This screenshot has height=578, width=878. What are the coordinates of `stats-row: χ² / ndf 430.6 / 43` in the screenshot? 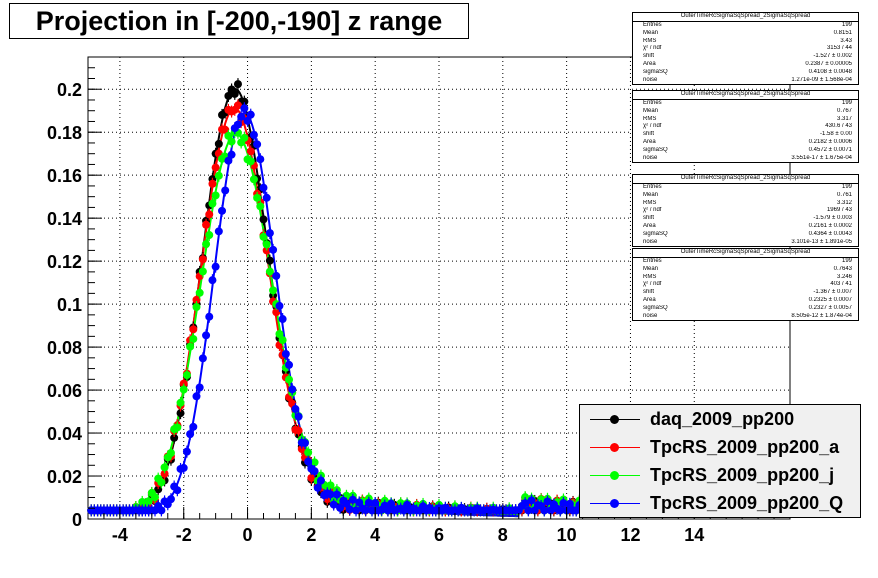 It's located at (745, 127).